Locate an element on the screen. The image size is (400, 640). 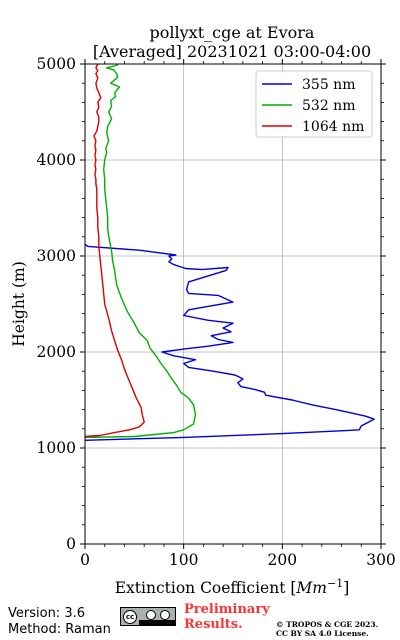
preliminary-line2: Results. is located at coordinates (213, 624).